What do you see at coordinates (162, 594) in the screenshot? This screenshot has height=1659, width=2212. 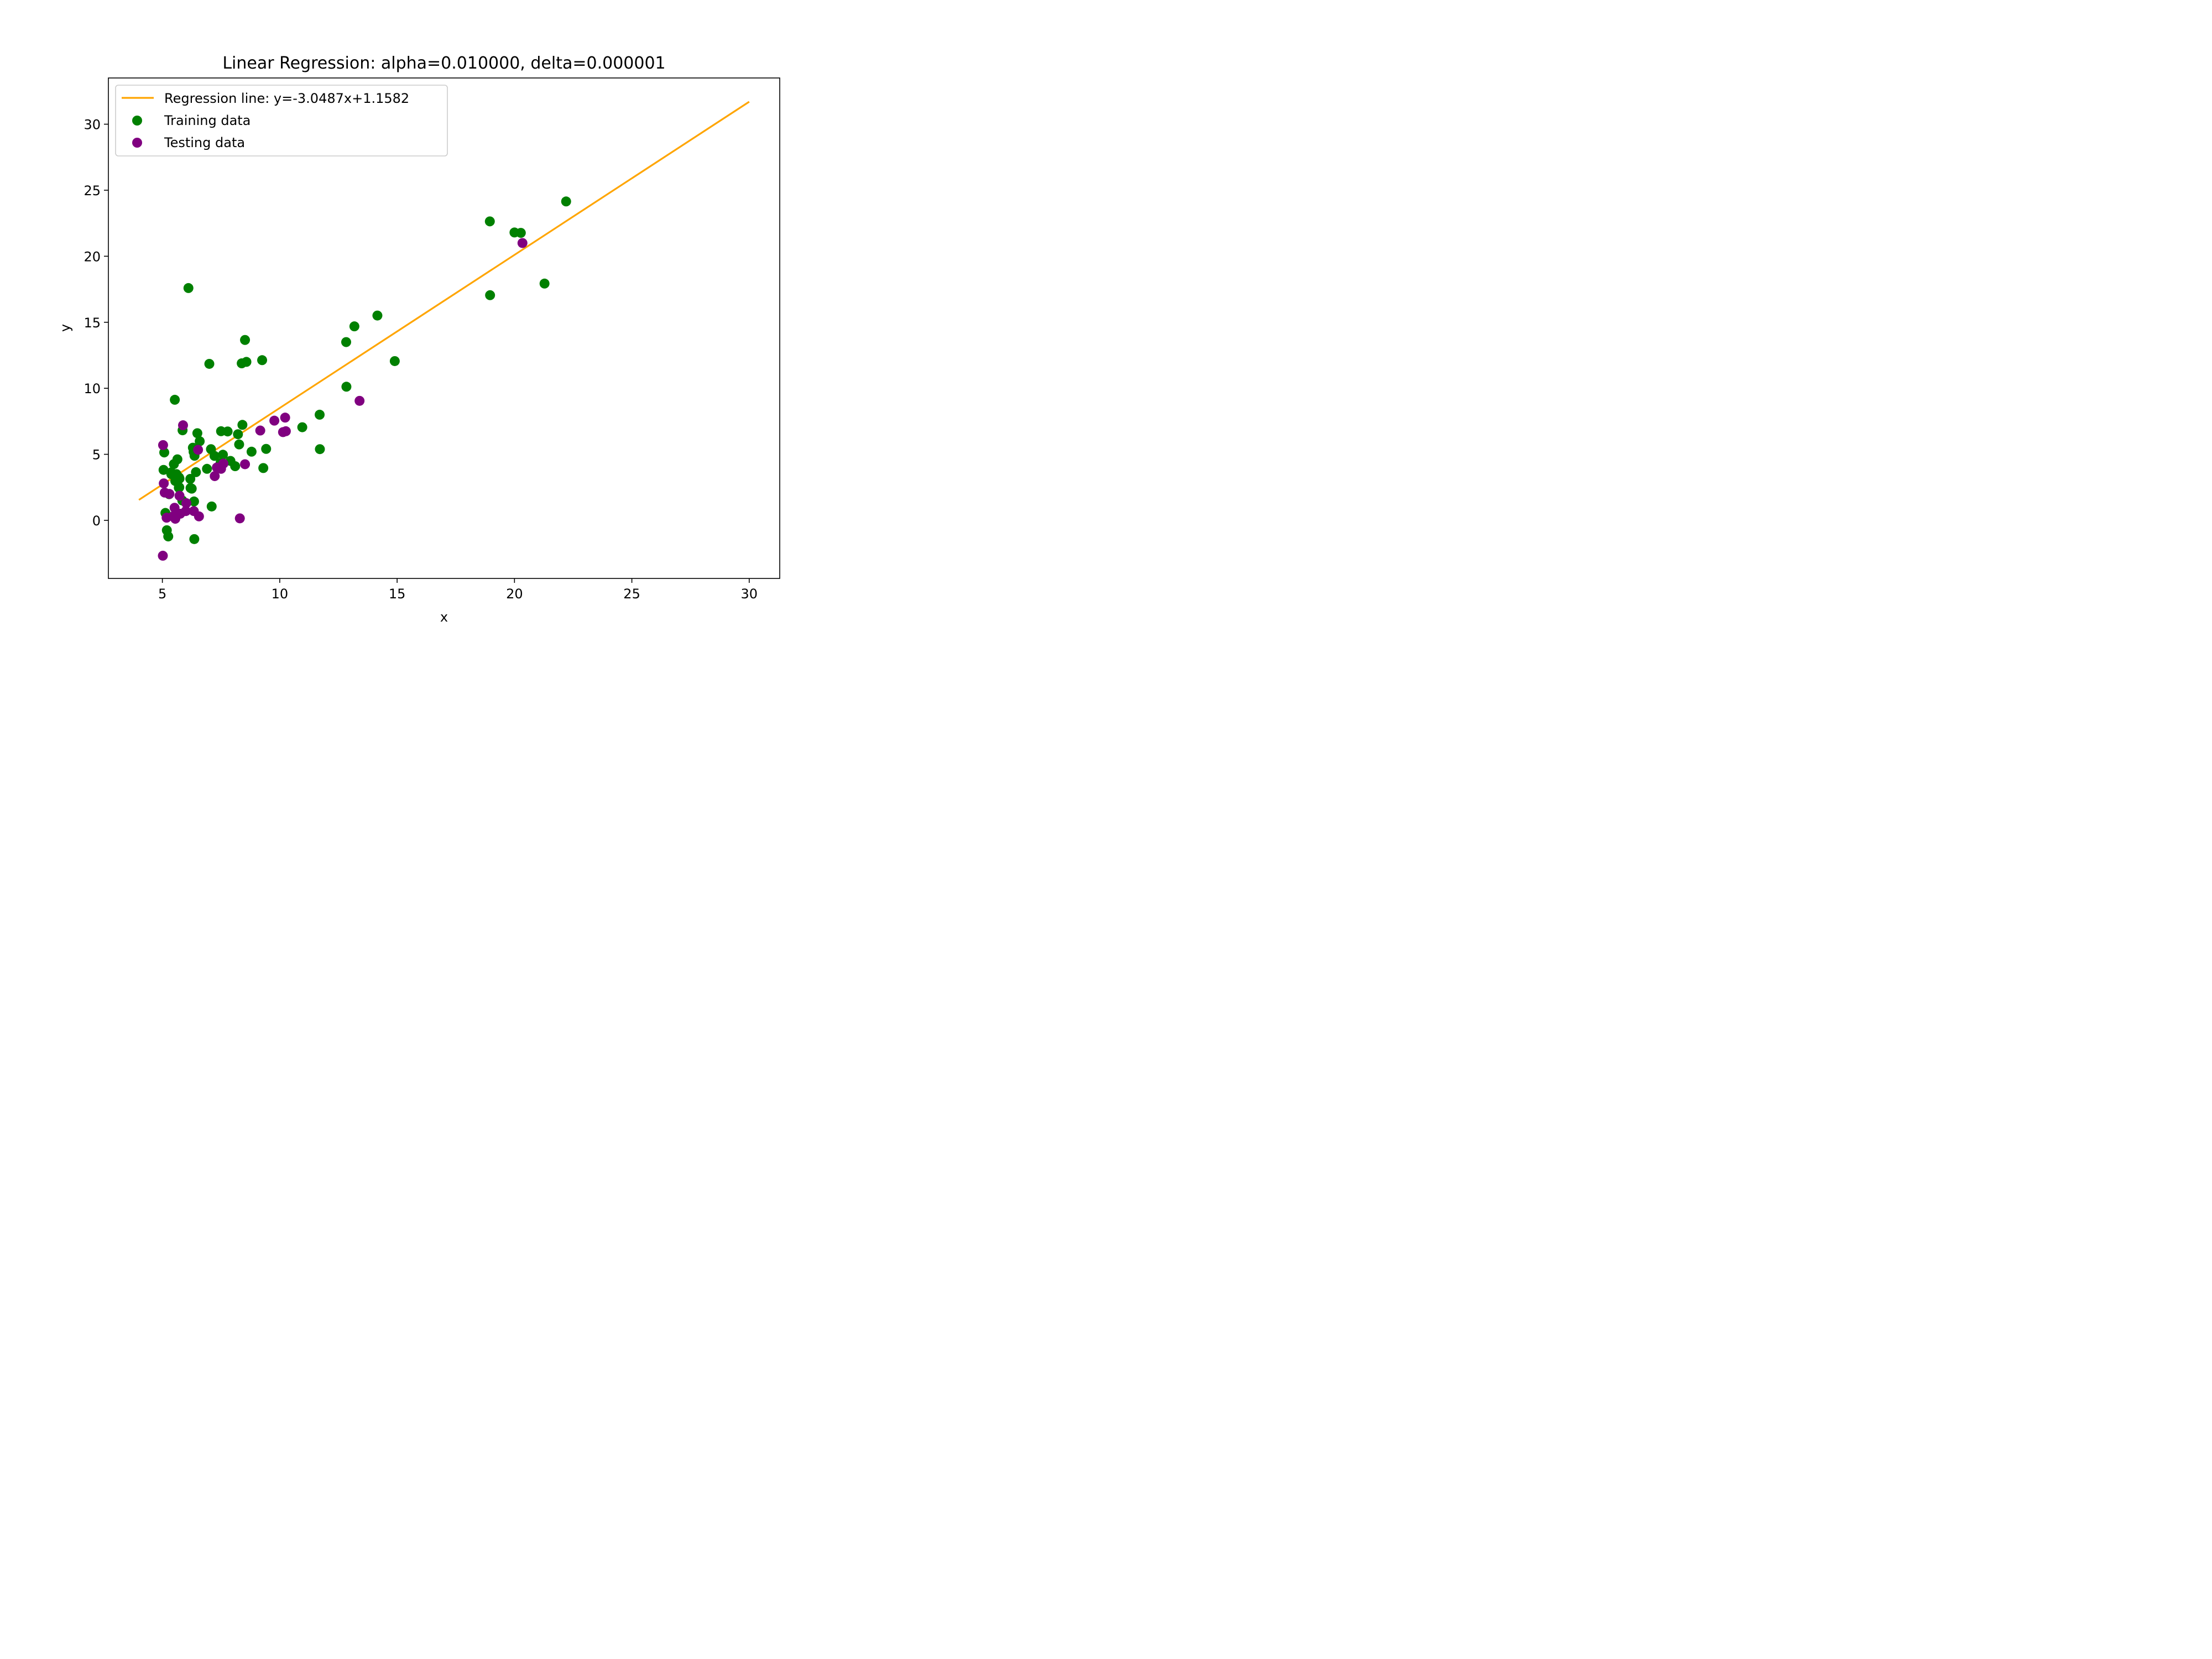 I see `x-tick-label: 5` at bounding box center [162, 594].